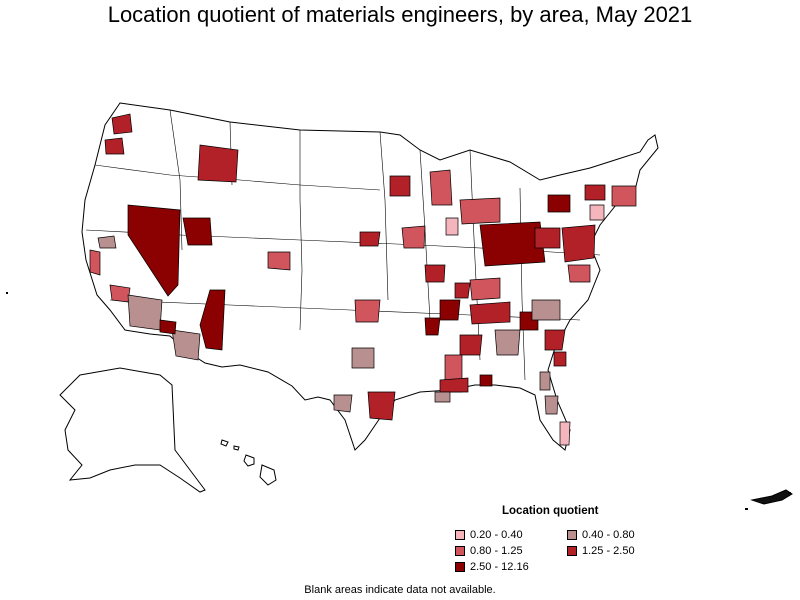 The height and width of the screenshot is (600, 800). I want to click on legend-item-1: 0.20 - 0.40, so click(489, 535).